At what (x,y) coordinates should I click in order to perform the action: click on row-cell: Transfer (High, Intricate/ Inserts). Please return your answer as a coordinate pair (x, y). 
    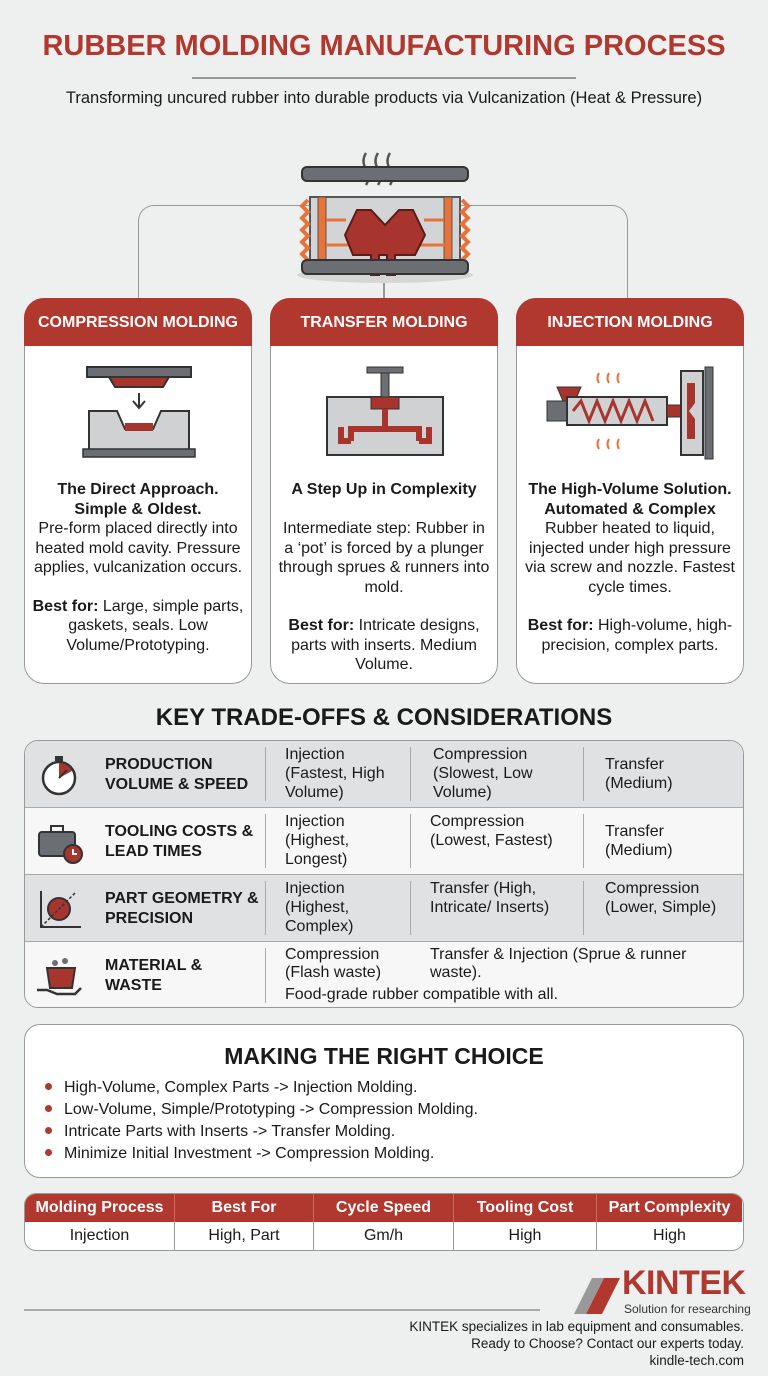
    Looking at the image, I should click on (490, 898).